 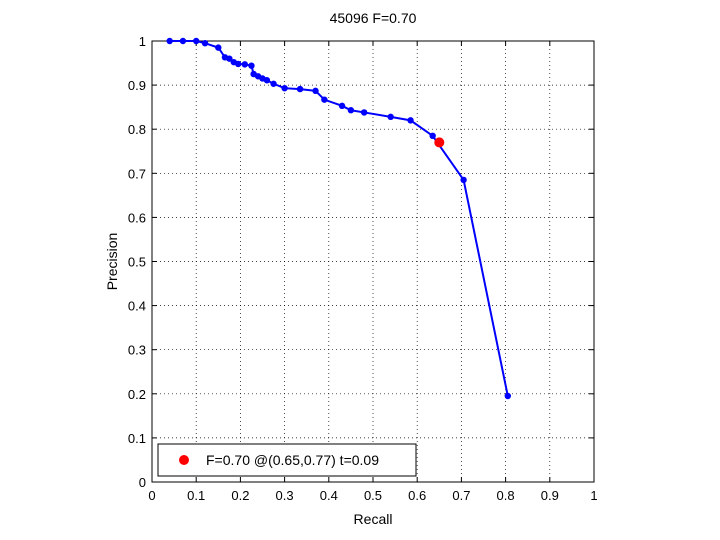 I want to click on legend-box, so click(x=287, y=460).